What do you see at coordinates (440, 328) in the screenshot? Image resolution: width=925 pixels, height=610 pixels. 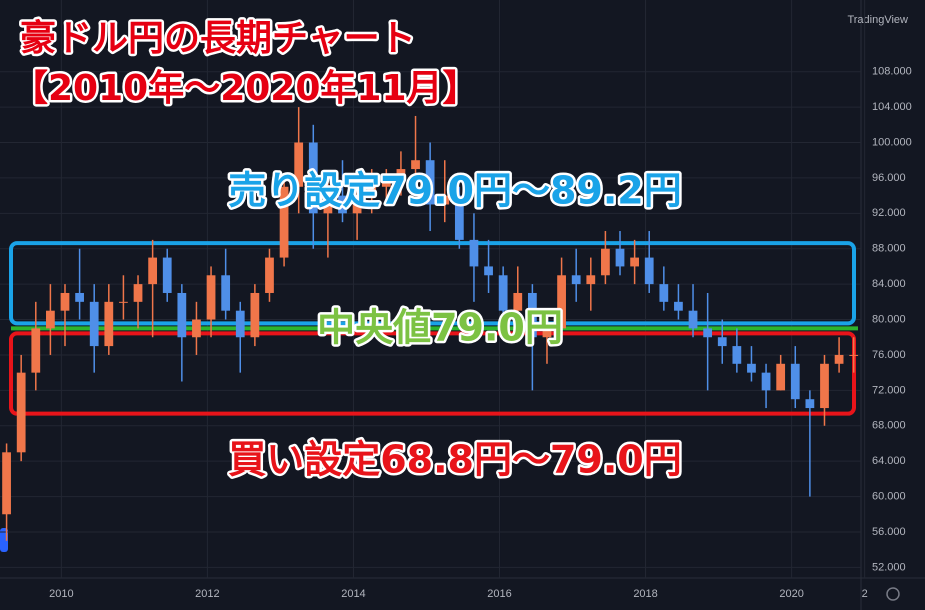 I see `median-label: 中央値79.0円` at bounding box center [440, 328].